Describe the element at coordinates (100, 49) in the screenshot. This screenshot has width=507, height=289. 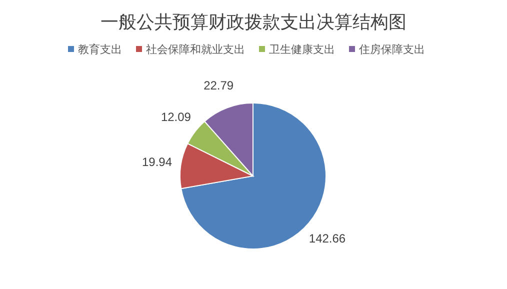
I see `legend-label: 教育支出` at that location.